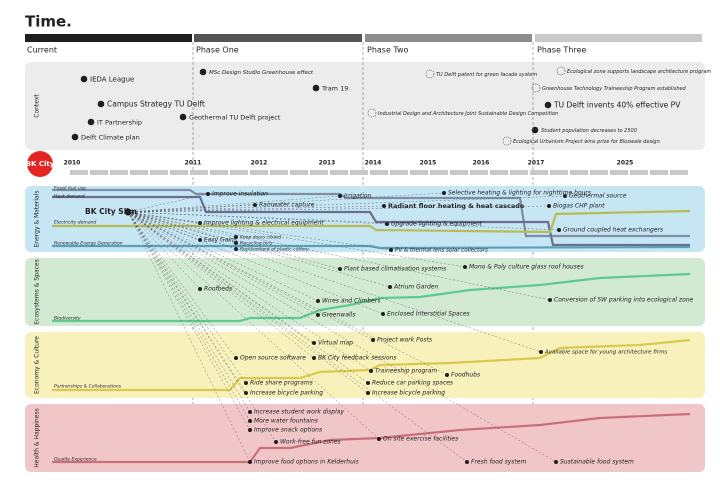 The height and width of the screenshot is (496, 720). Describe the element at coordinates (67, 319) in the screenshot. I see `series-label: Biodiversity` at that location.